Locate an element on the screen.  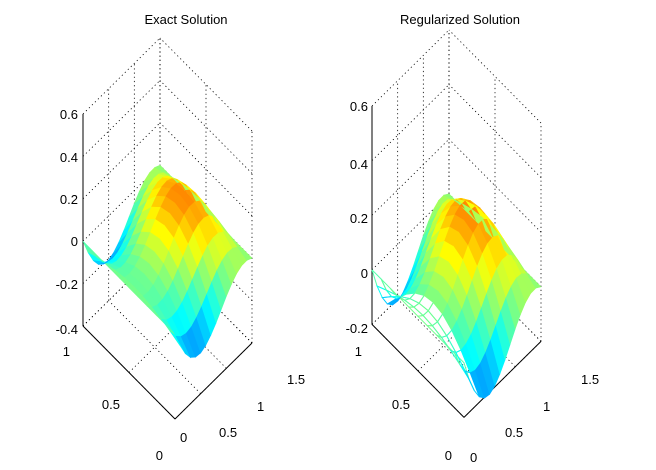
x-tick-labels-regularized: 0 0.5 1 1.5 is located at coordinates (534, 418).